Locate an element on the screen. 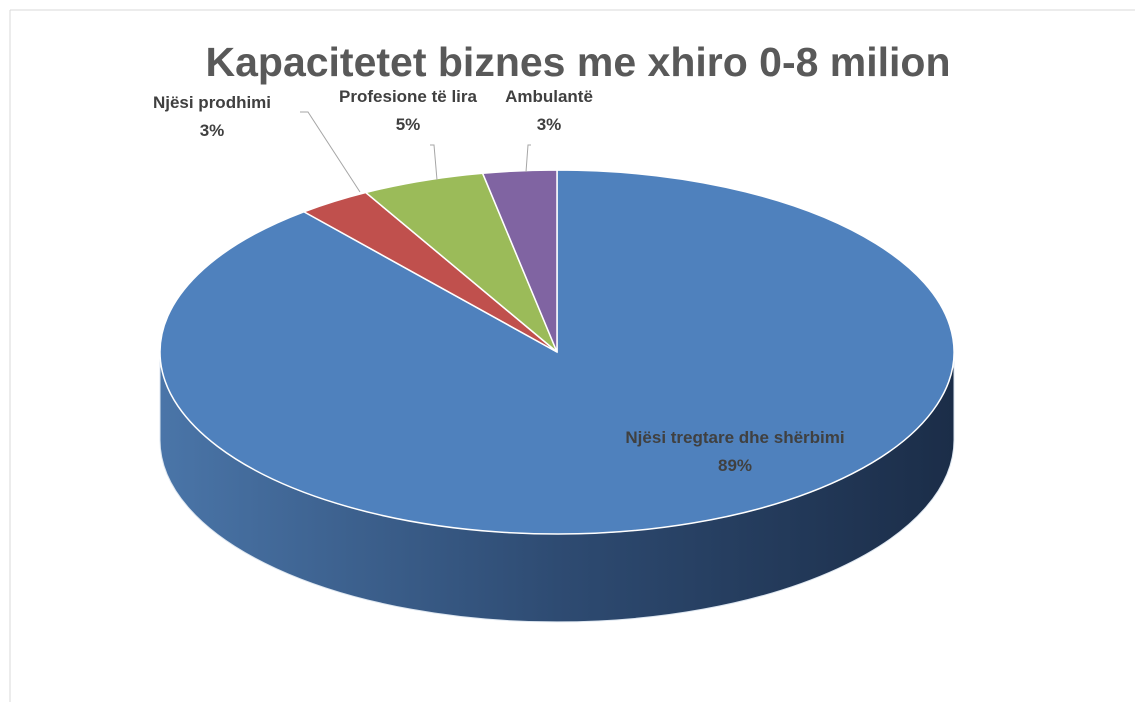  category-label: Njësi prodhimi is located at coordinates (212, 102).